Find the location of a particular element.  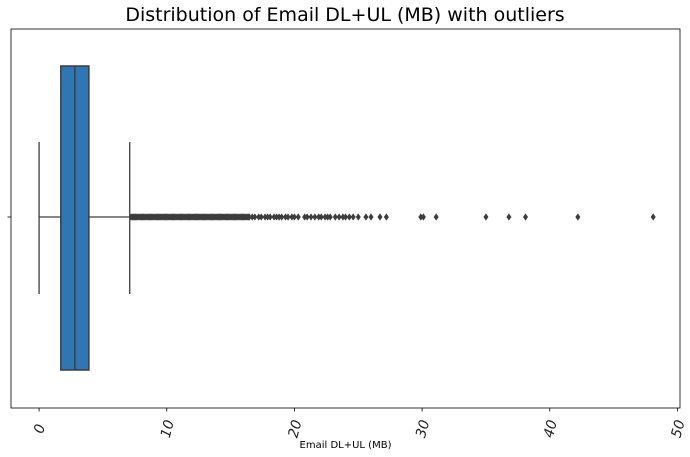

x-tick-label: 20 is located at coordinates (296, 428).